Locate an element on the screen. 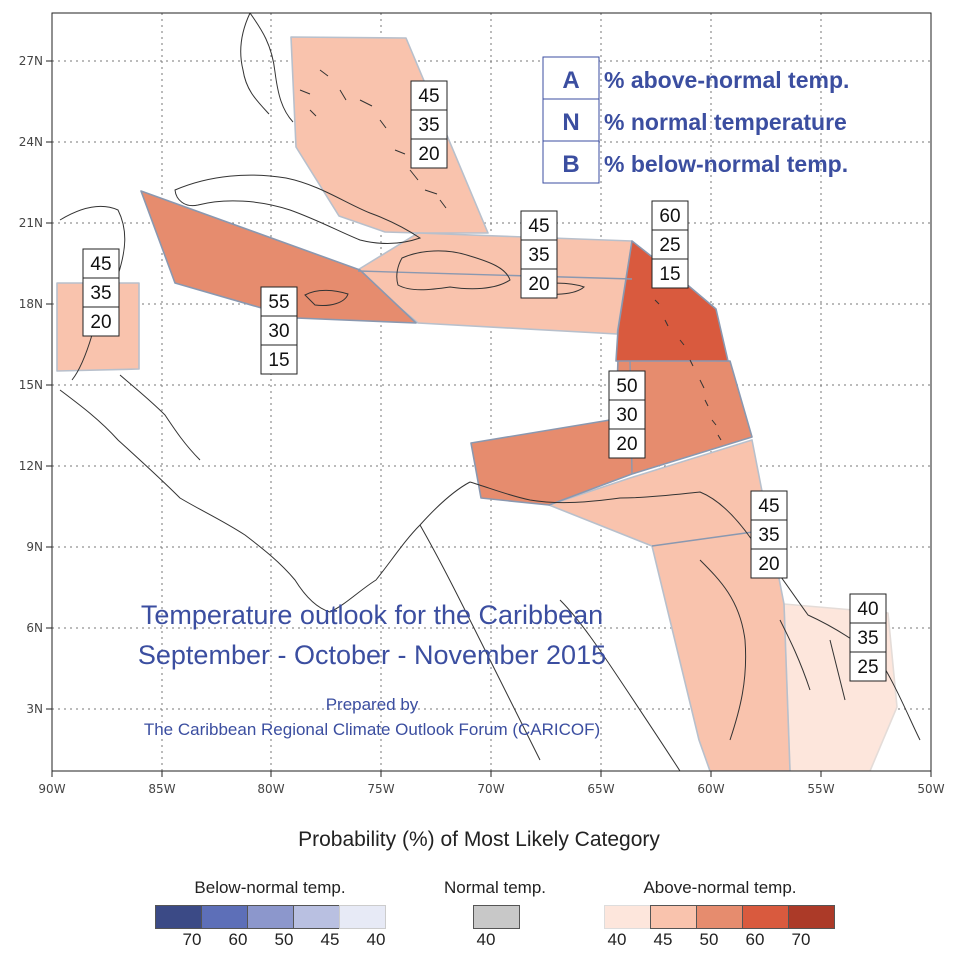  prob-box-hispaniola-puerto-rico: 45 35 20 is located at coordinates (539, 254).